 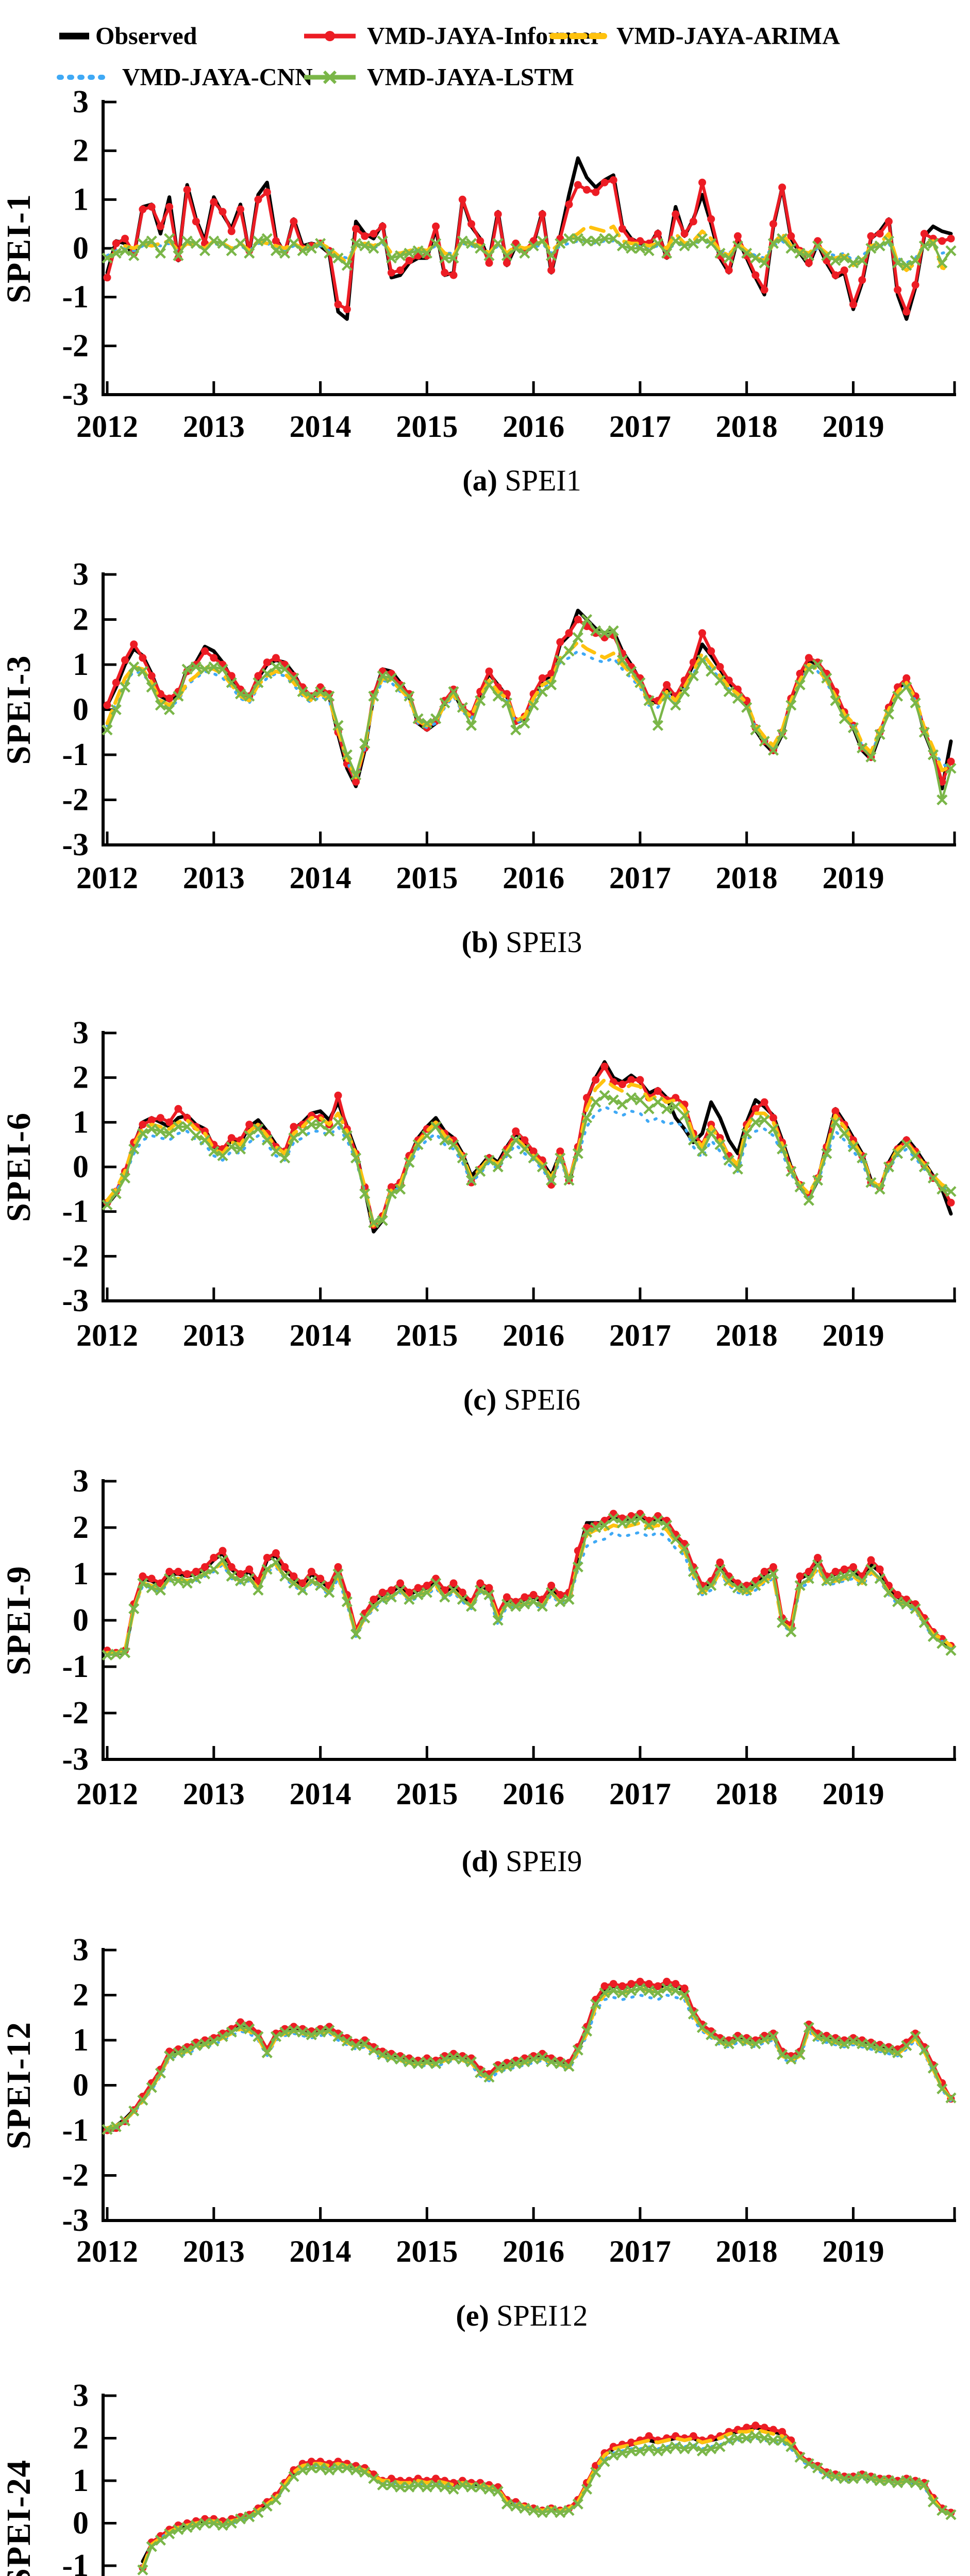 I want to click on legend-item-lstm: VMD-JAYA-LSTM, so click(x=439, y=77).